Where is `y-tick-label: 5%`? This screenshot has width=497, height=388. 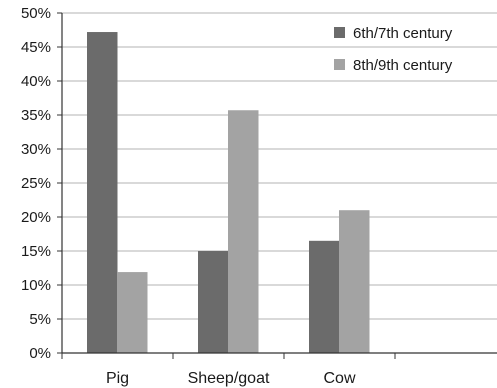 y-tick-label: 5% is located at coordinates (40, 319).